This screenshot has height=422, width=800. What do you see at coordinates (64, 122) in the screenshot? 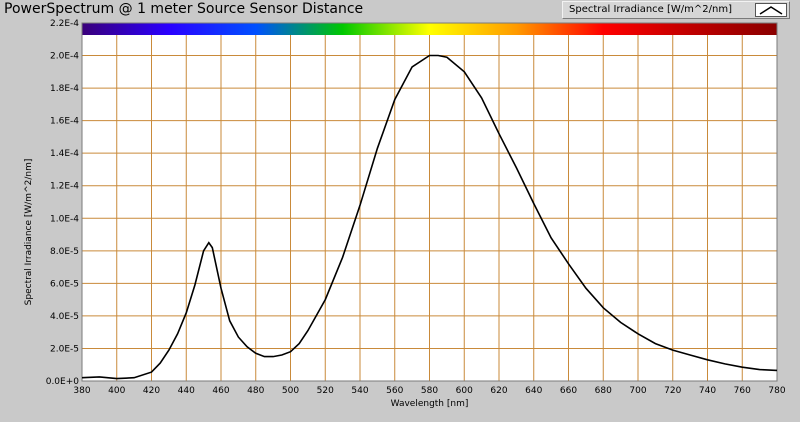
I see `y-tick-label: 1.6E-4` at bounding box center [64, 122].